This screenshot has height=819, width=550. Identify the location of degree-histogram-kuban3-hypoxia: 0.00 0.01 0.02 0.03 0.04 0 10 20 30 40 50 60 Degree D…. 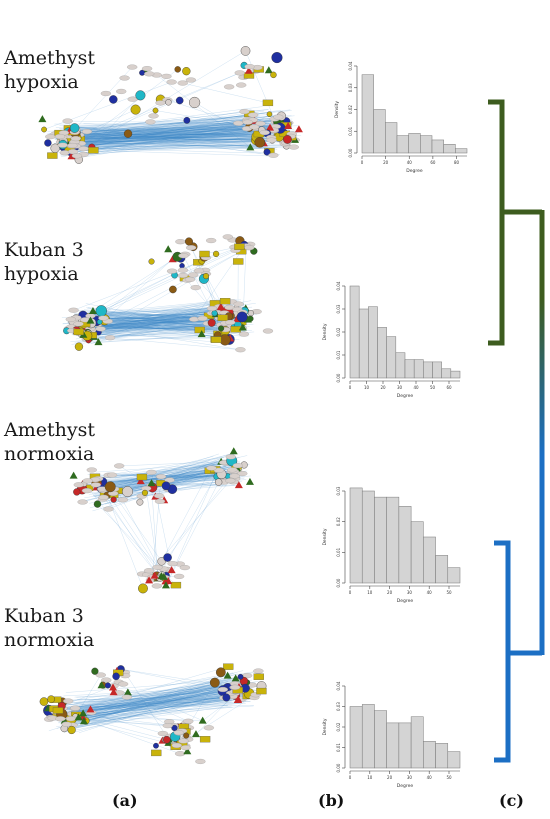
(391, 340).